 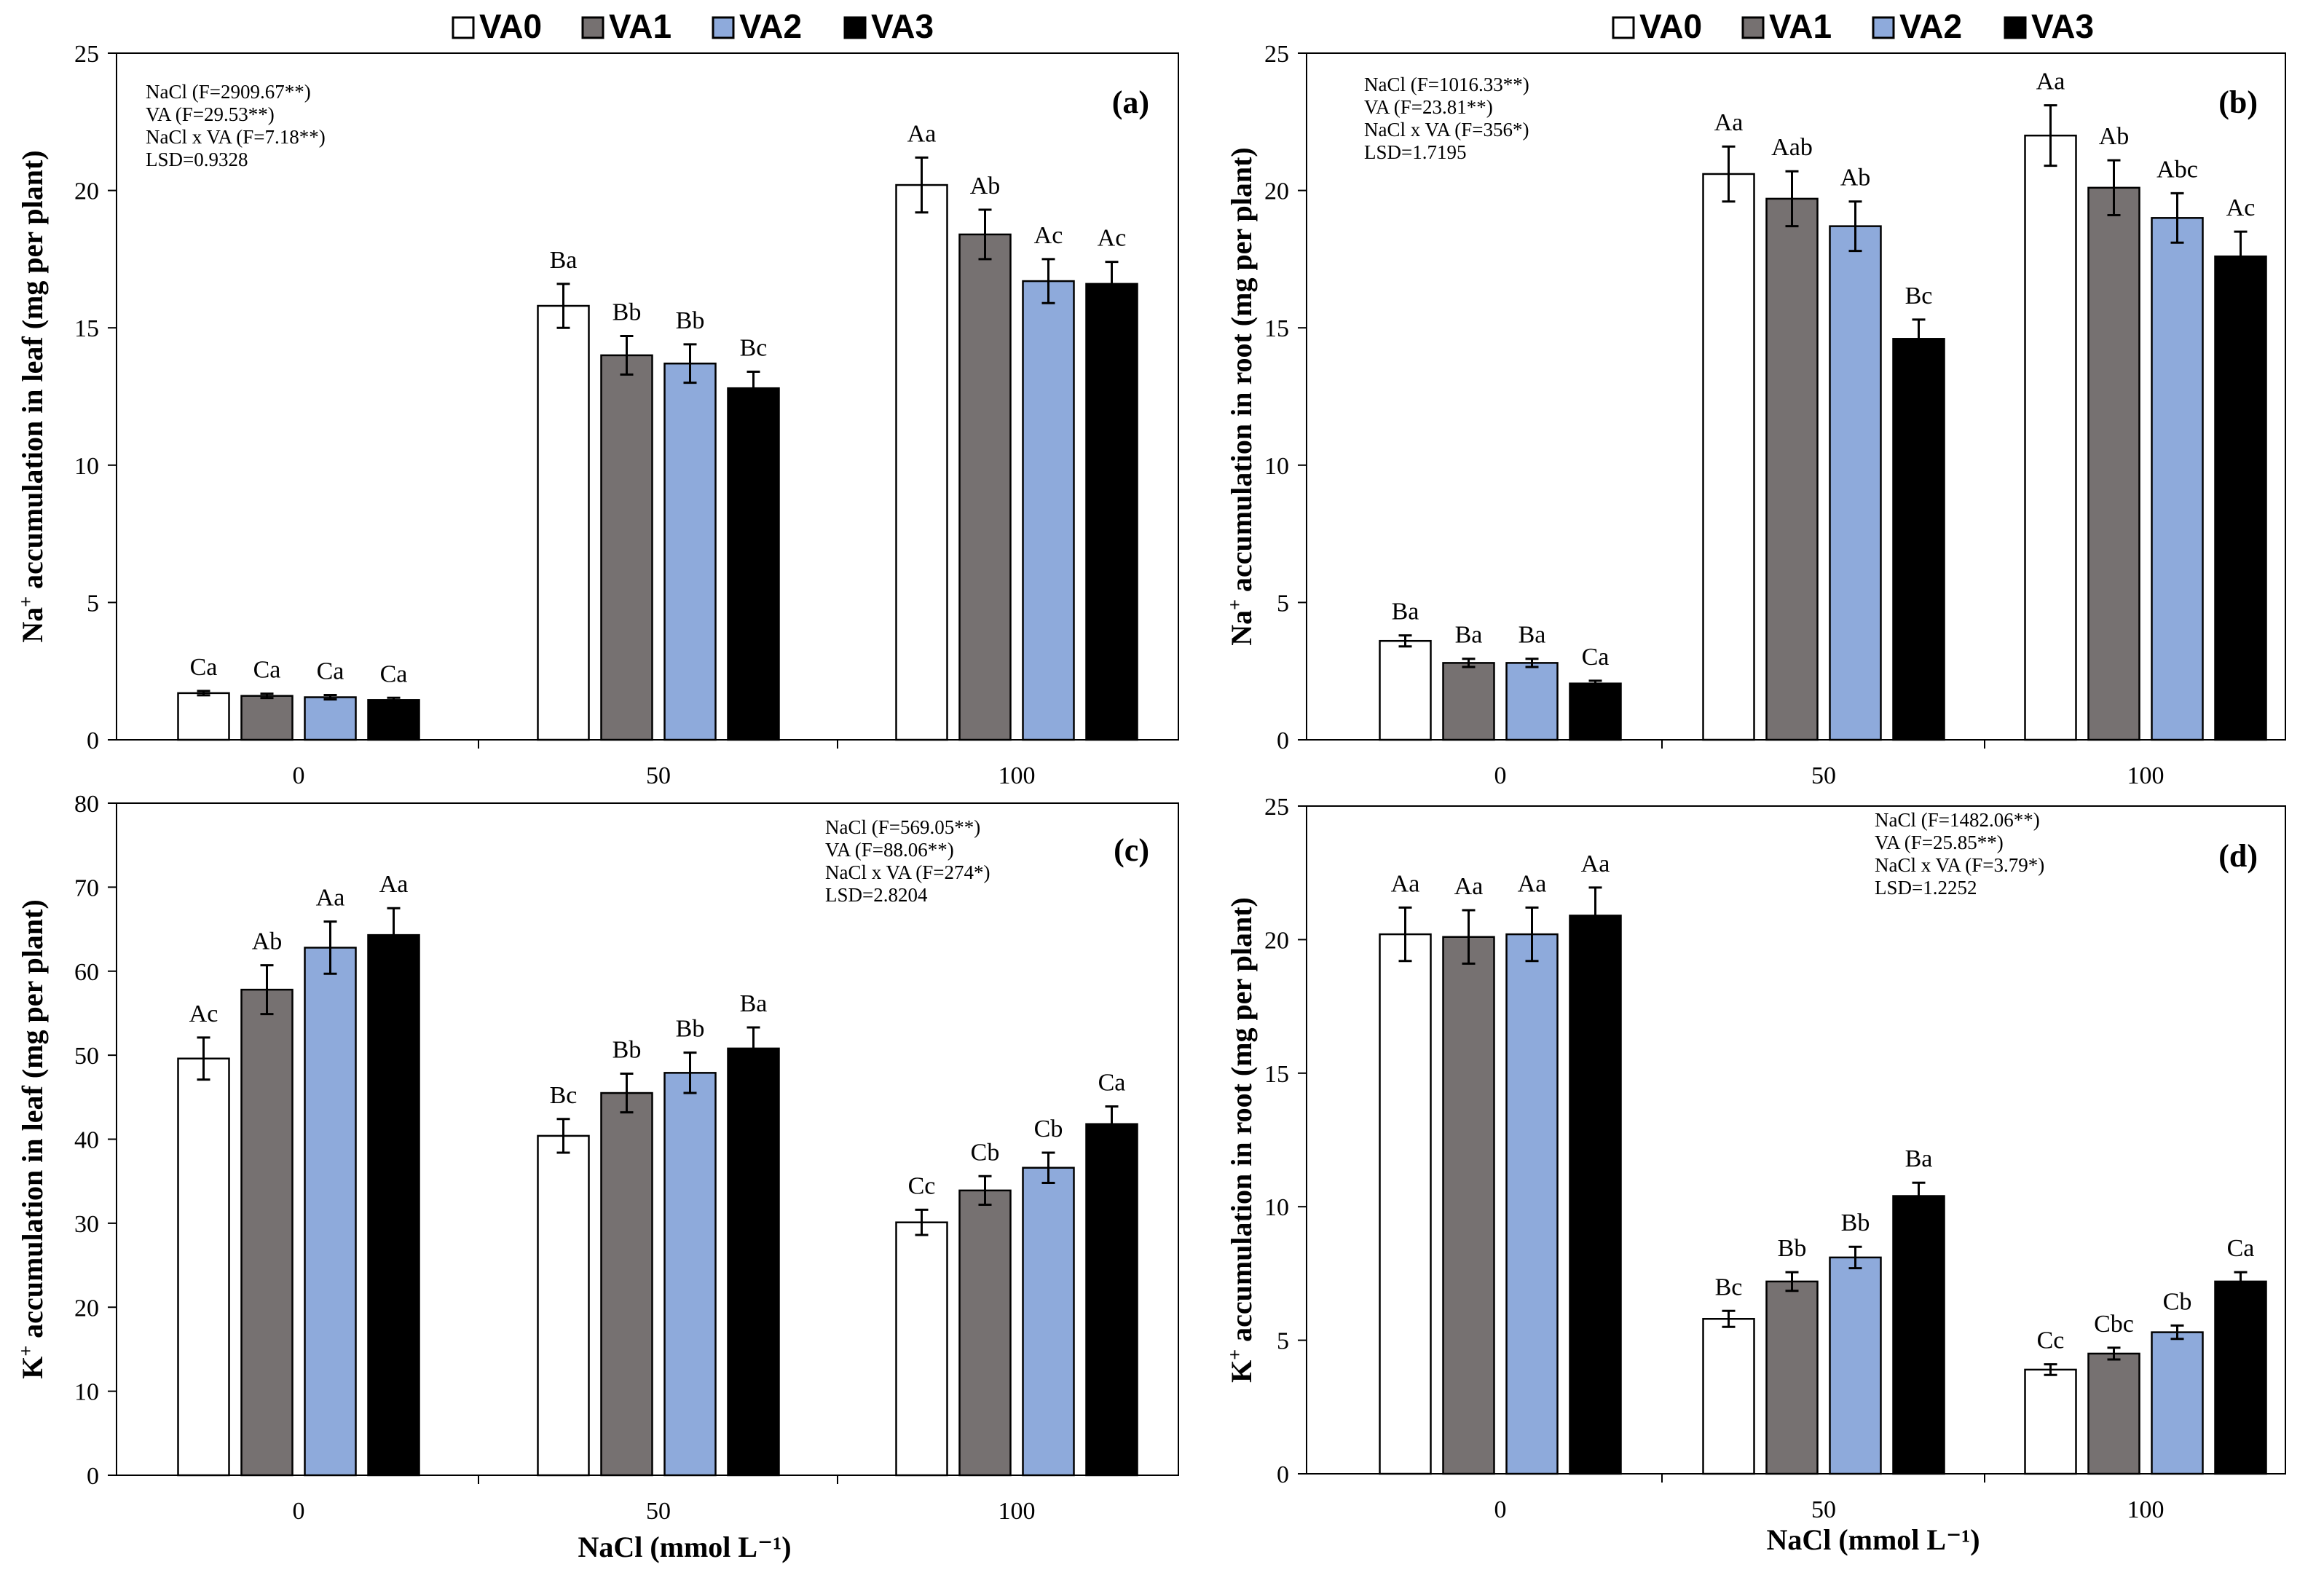 I want to click on significance-label: Cb, so click(x=2177, y=1301).